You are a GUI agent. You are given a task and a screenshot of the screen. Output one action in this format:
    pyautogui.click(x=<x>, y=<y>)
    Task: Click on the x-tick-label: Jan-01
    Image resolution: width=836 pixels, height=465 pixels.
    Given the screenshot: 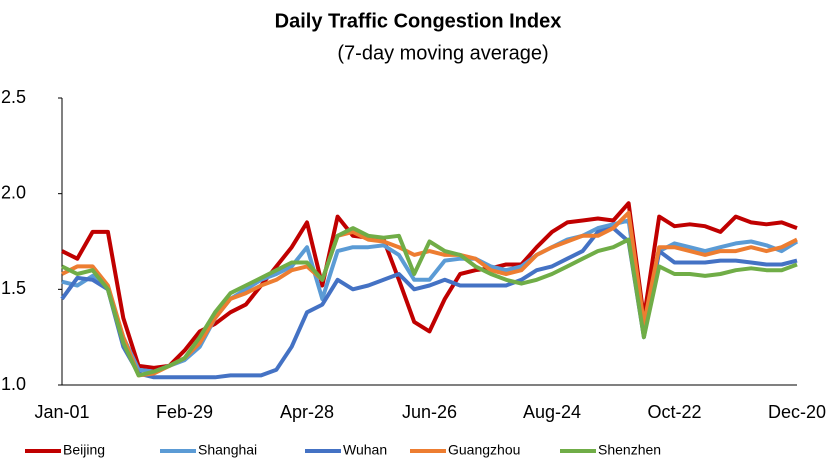 What is the action you would take?
    pyautogui.click(x=61, y=412)
    